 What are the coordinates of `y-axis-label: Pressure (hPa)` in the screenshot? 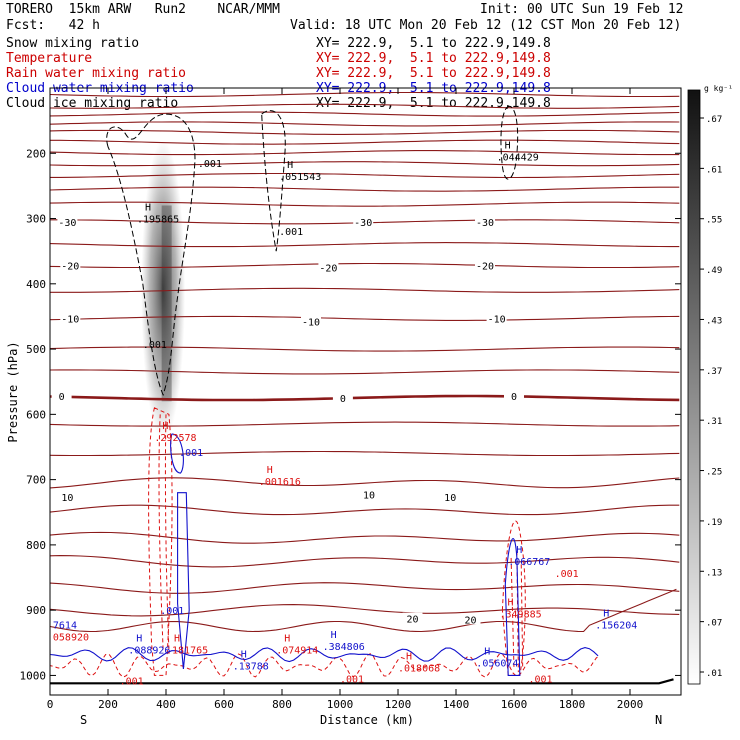 It's located at (13, 392).